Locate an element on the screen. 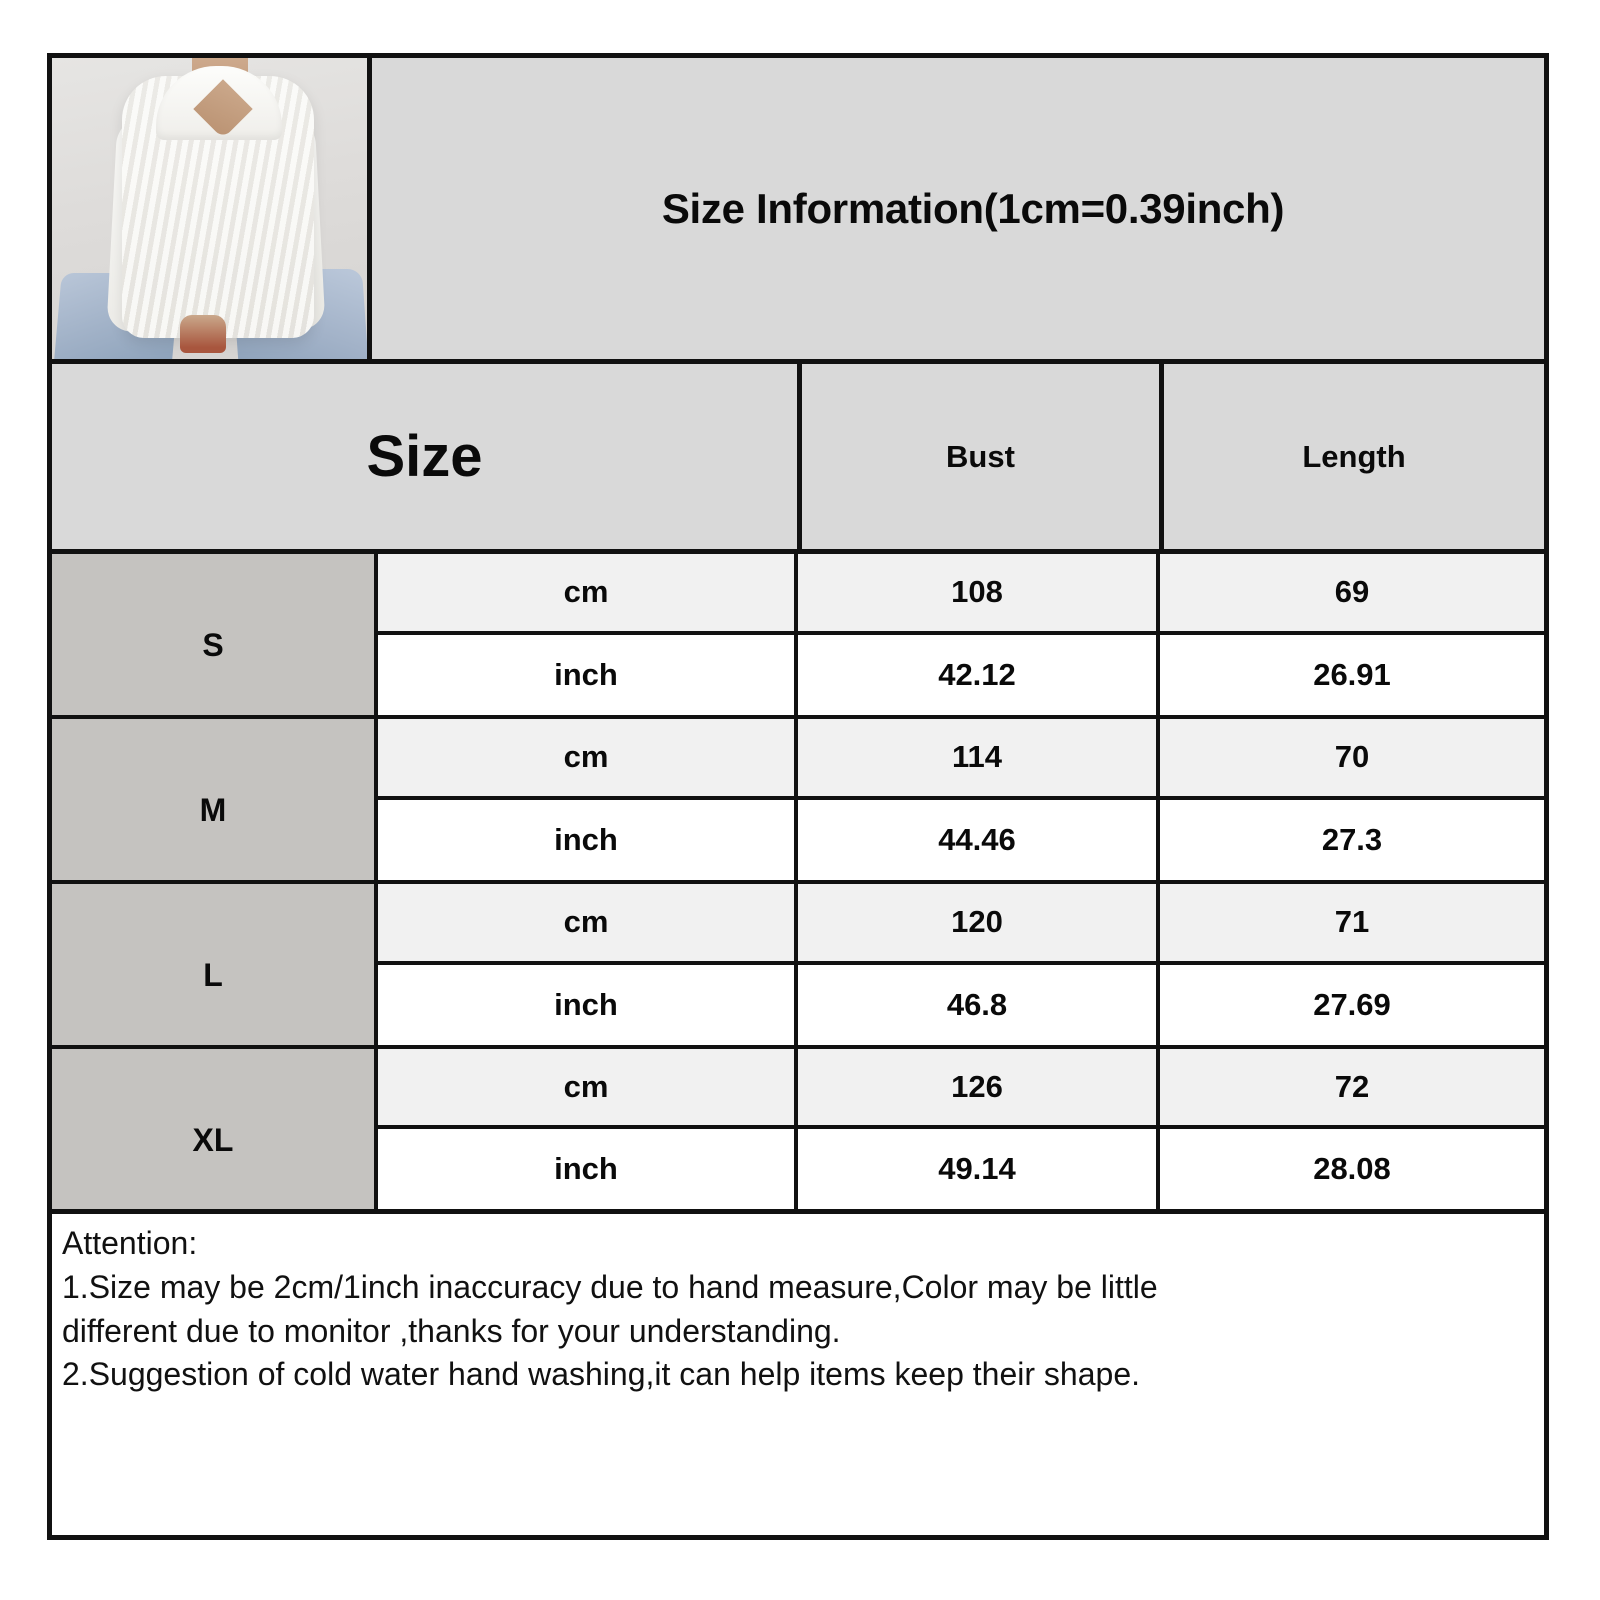  length-value-cell: 72 is located at coordinates (1352, 1087).